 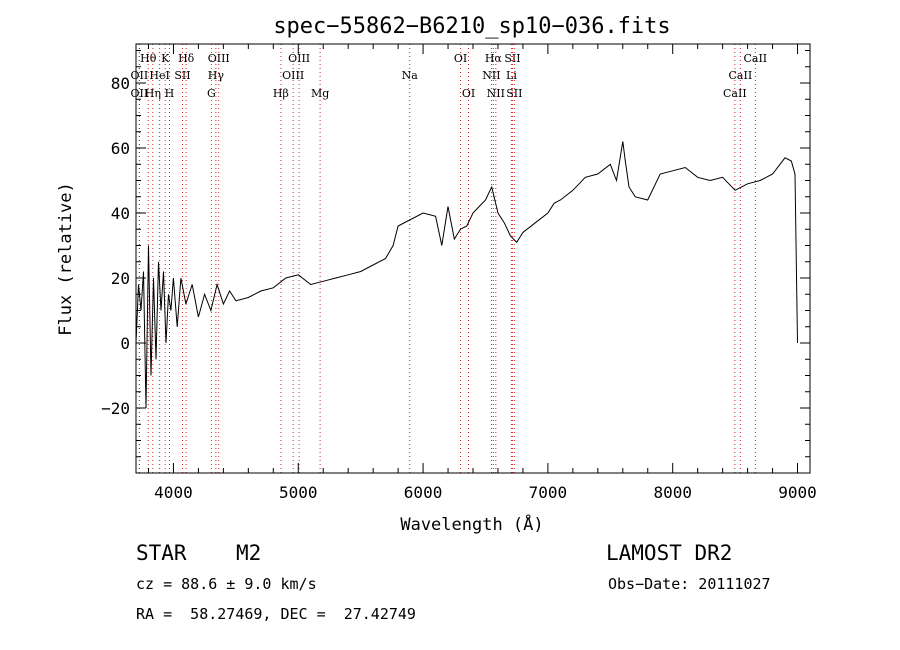 What do you see at coordinates (410, 75) in the screenshot?
I see `emission-line-label: Na` at bounding box center [410, 75].